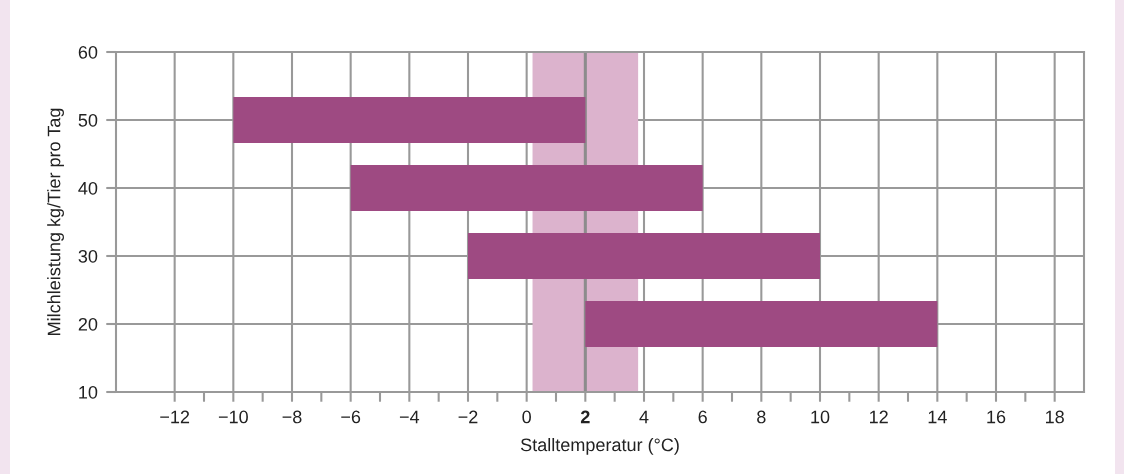  What do you see at coordinates (55, 221) in the screenshot?
I see `y-axis-title: Milchleistung kg/Tier pro Tag` at bounding box center [55, 221].